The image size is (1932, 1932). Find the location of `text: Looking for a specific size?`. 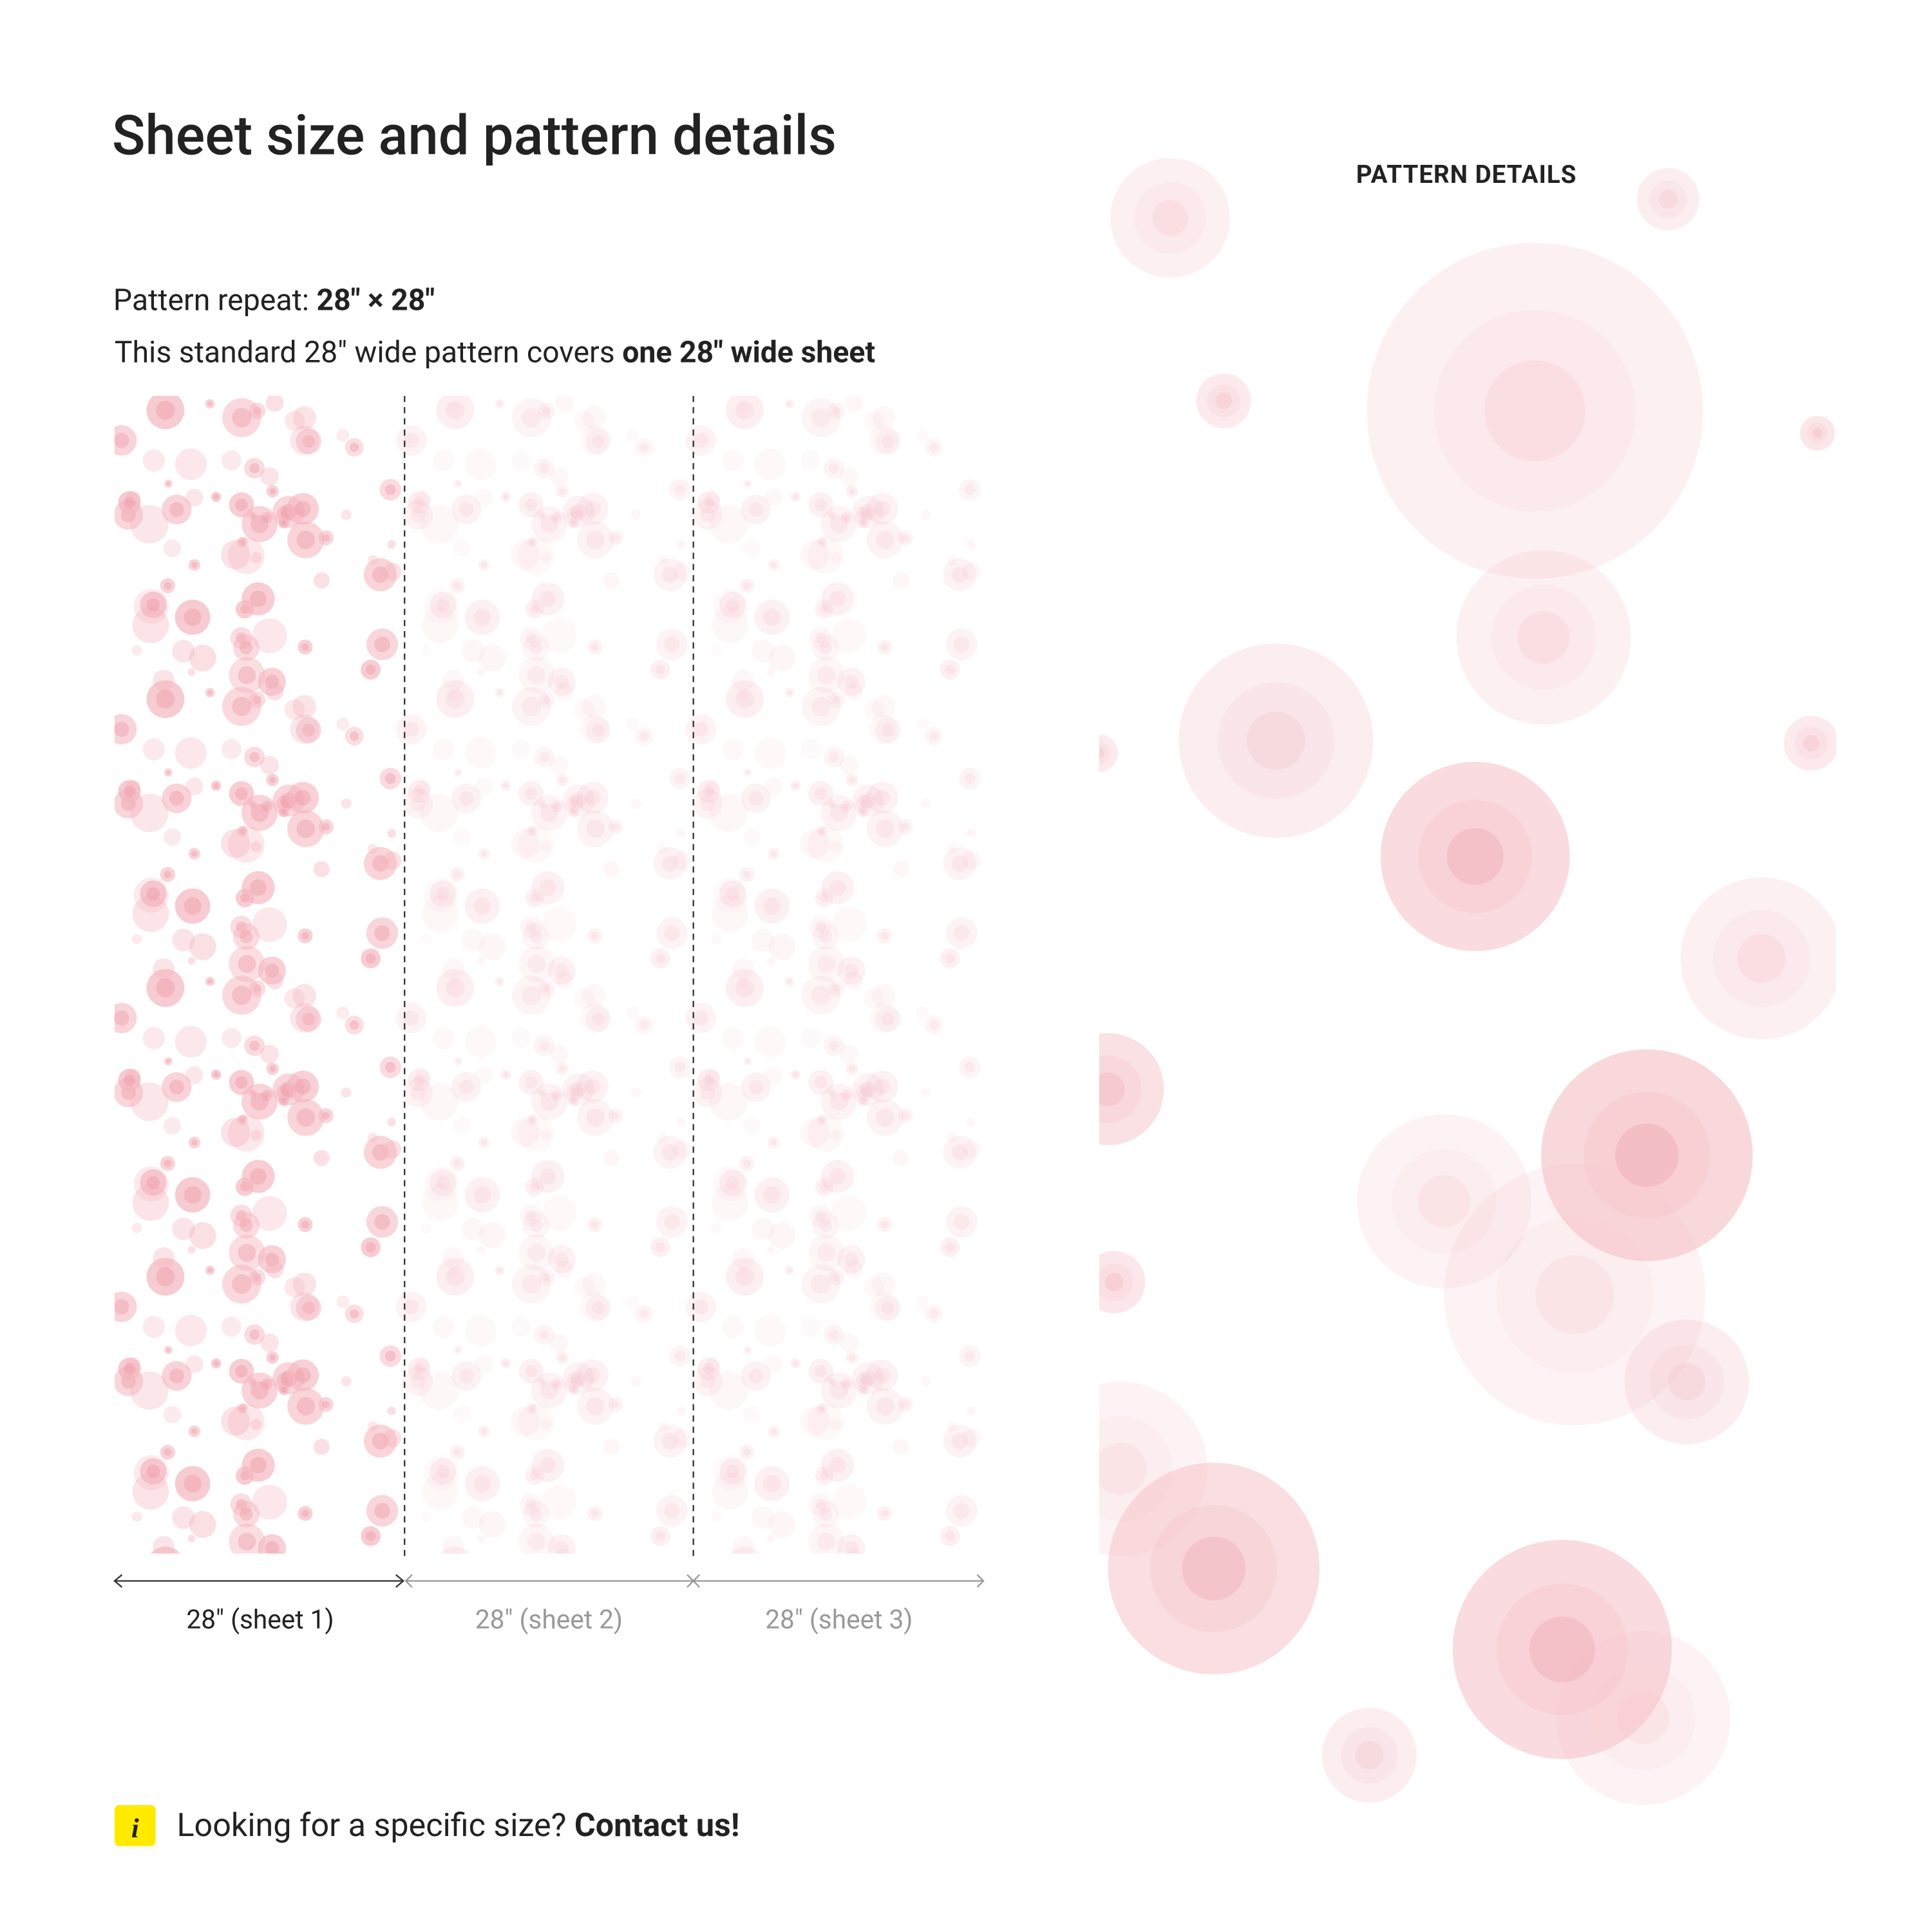

text: Looking for a specific size? is located at coordinates (375, 1825).